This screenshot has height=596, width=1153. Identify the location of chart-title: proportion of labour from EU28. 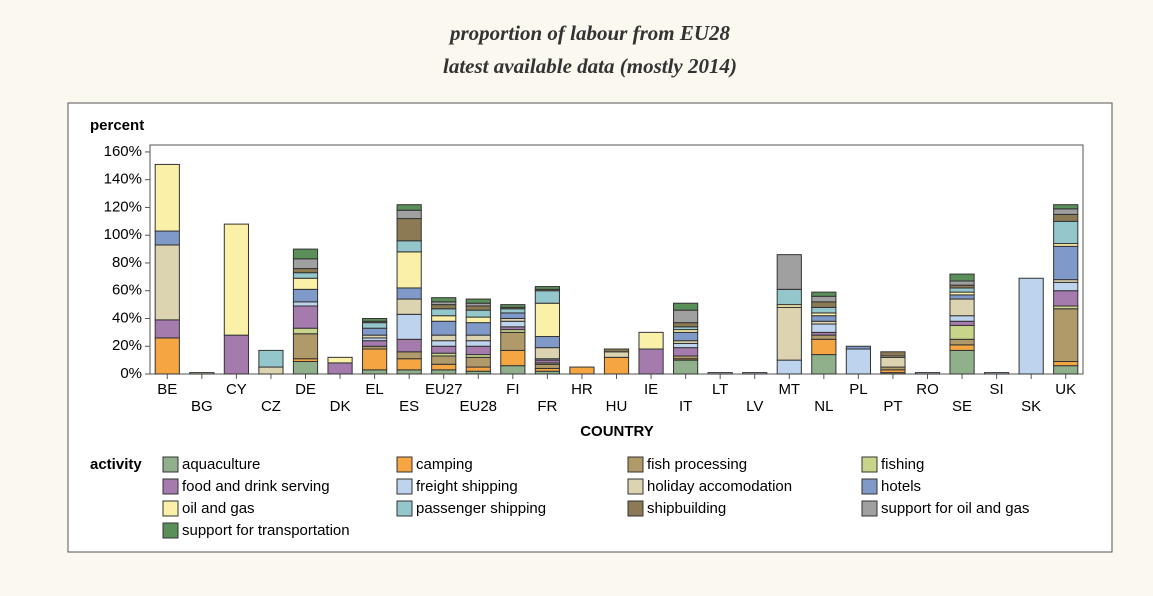
(589, 33).